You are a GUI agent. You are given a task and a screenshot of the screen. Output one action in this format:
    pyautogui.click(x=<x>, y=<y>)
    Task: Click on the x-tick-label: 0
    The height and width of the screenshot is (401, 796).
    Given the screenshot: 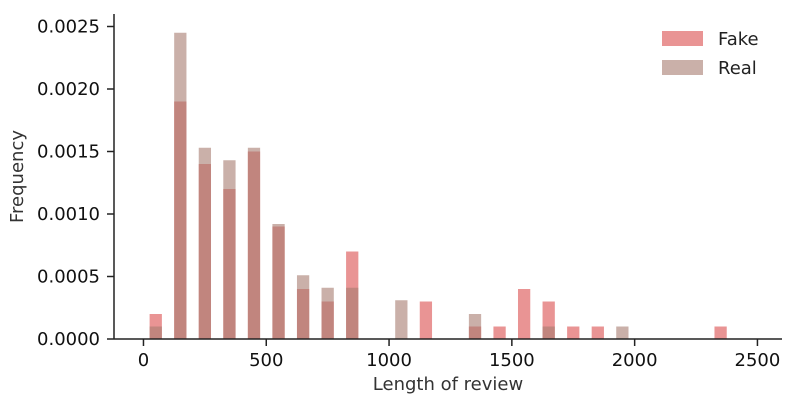 What is the action you would take?
    pyautogui.click(x=143, y=360)
    